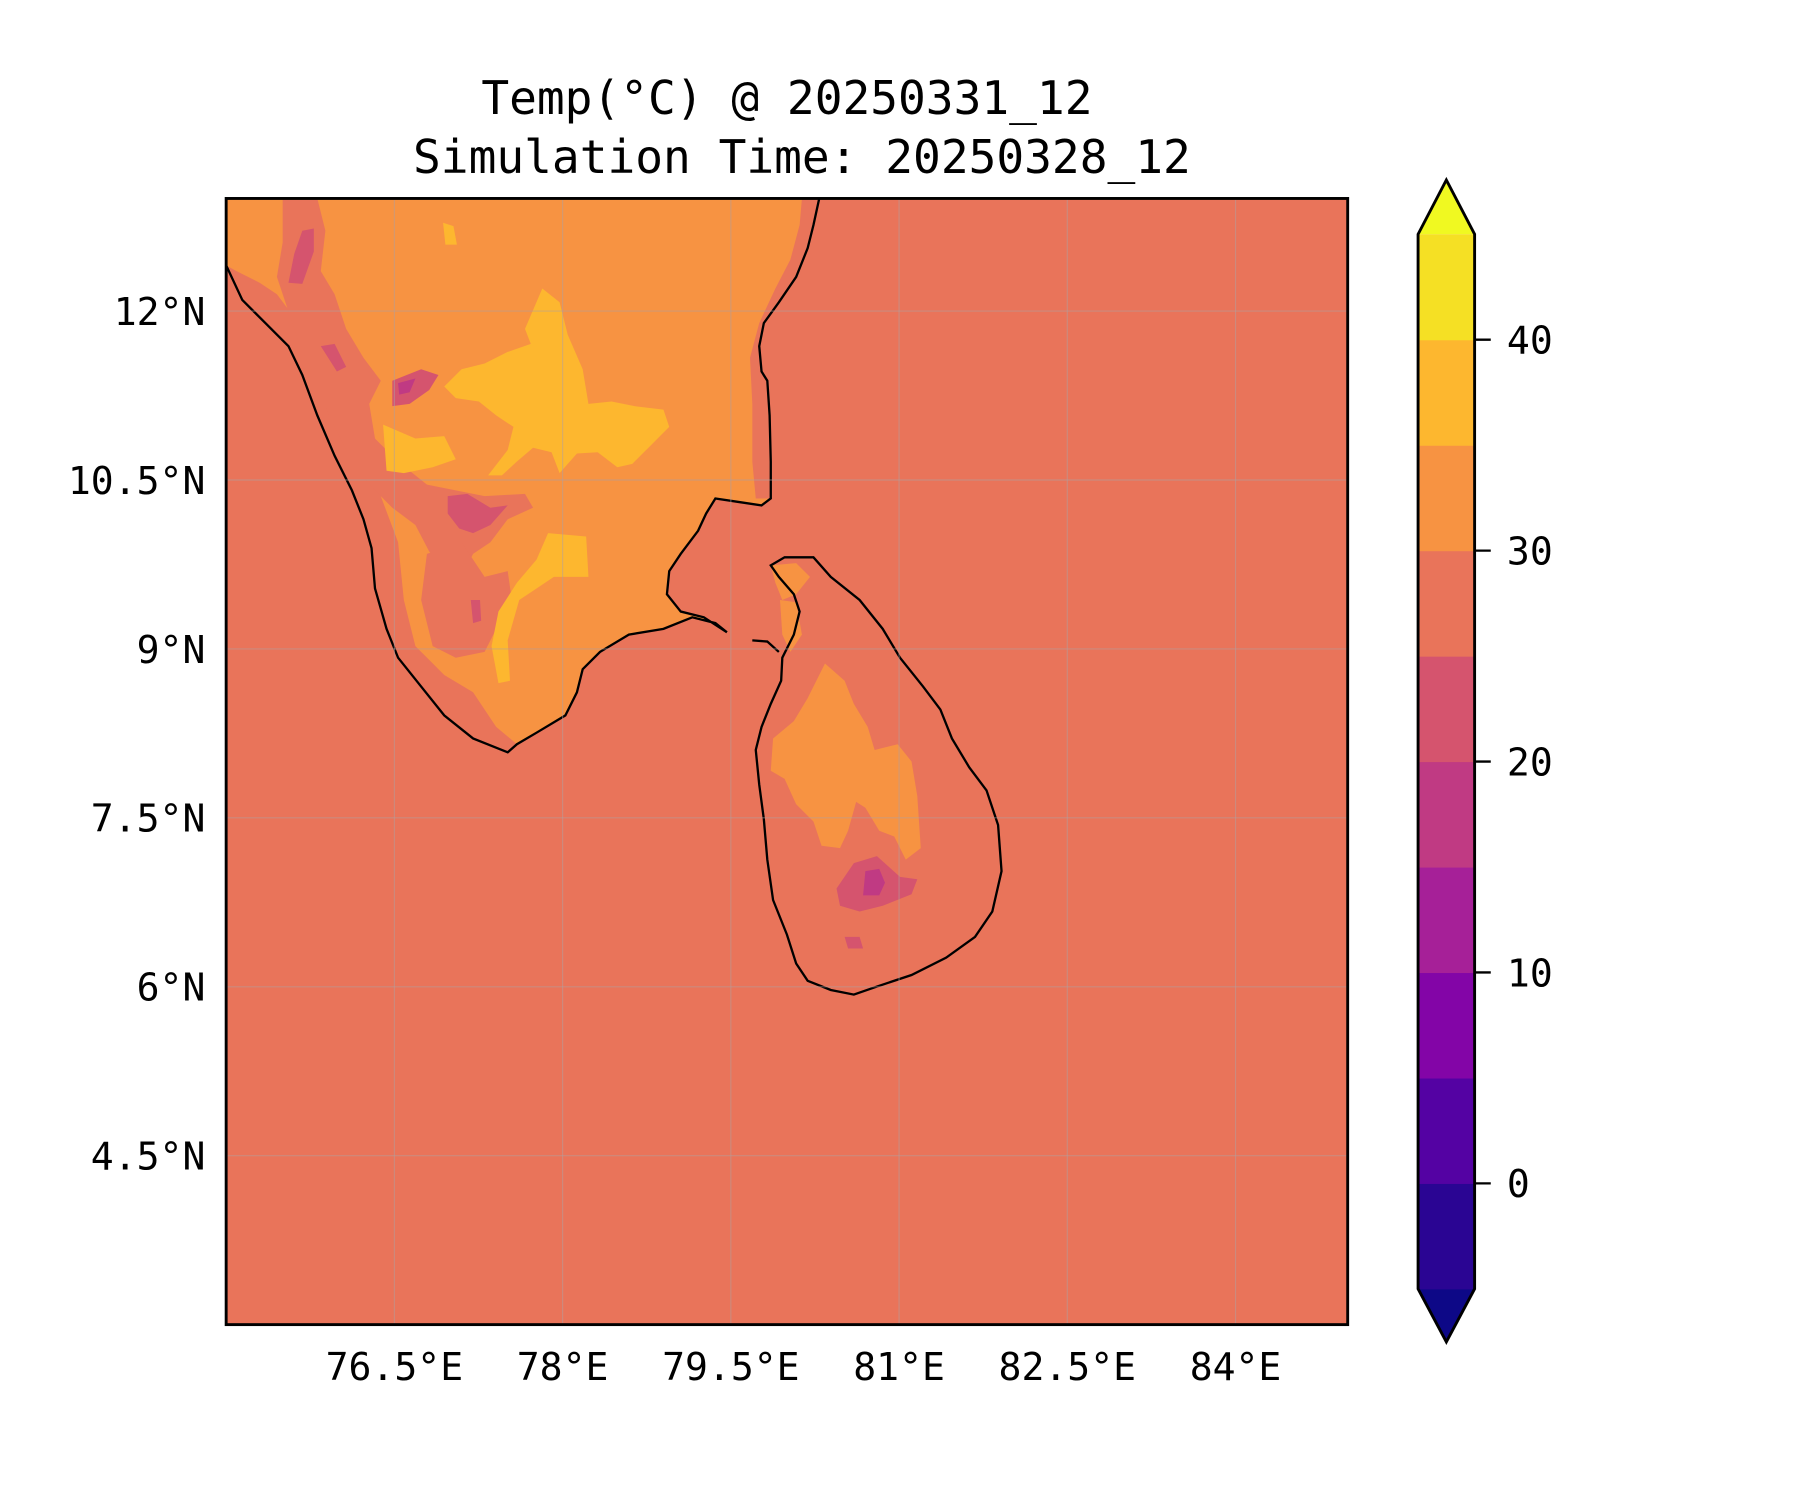  What do you see at coordinates (790, 581) in the screenshot?
I see `jaffna-warm-region` at bounding box center [790, 581].